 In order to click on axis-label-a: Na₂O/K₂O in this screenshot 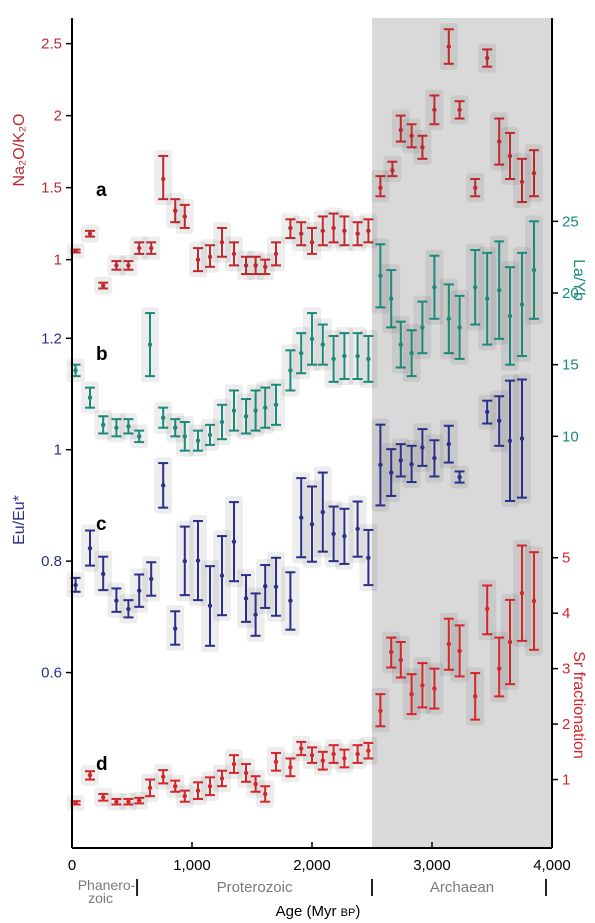, I will do `click(19, 150)`.